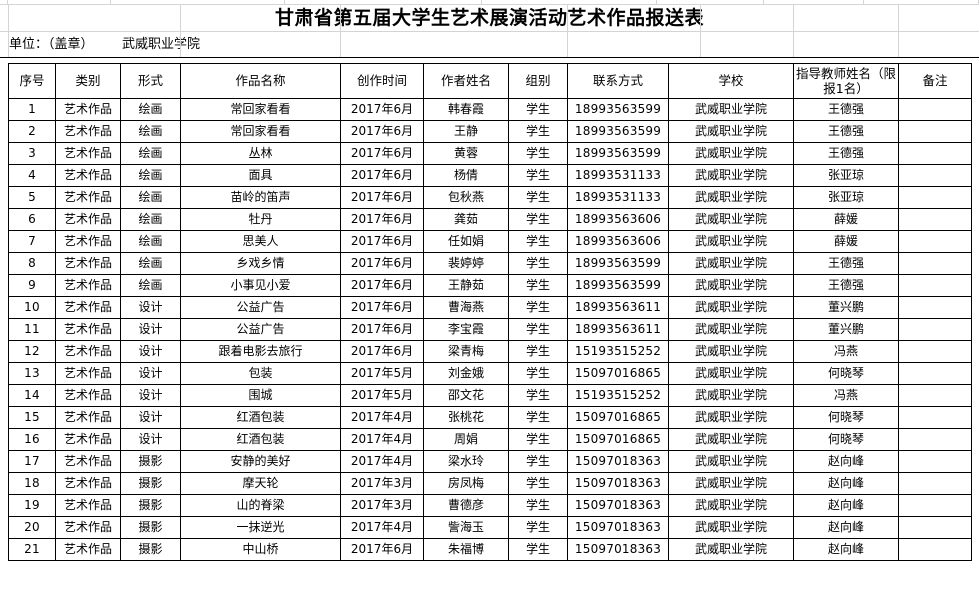 The image size is (979, 605). Describe the element at coordinates (260, 285) in the screenshot. I see `cell-work: 小事见小爱` at that location.